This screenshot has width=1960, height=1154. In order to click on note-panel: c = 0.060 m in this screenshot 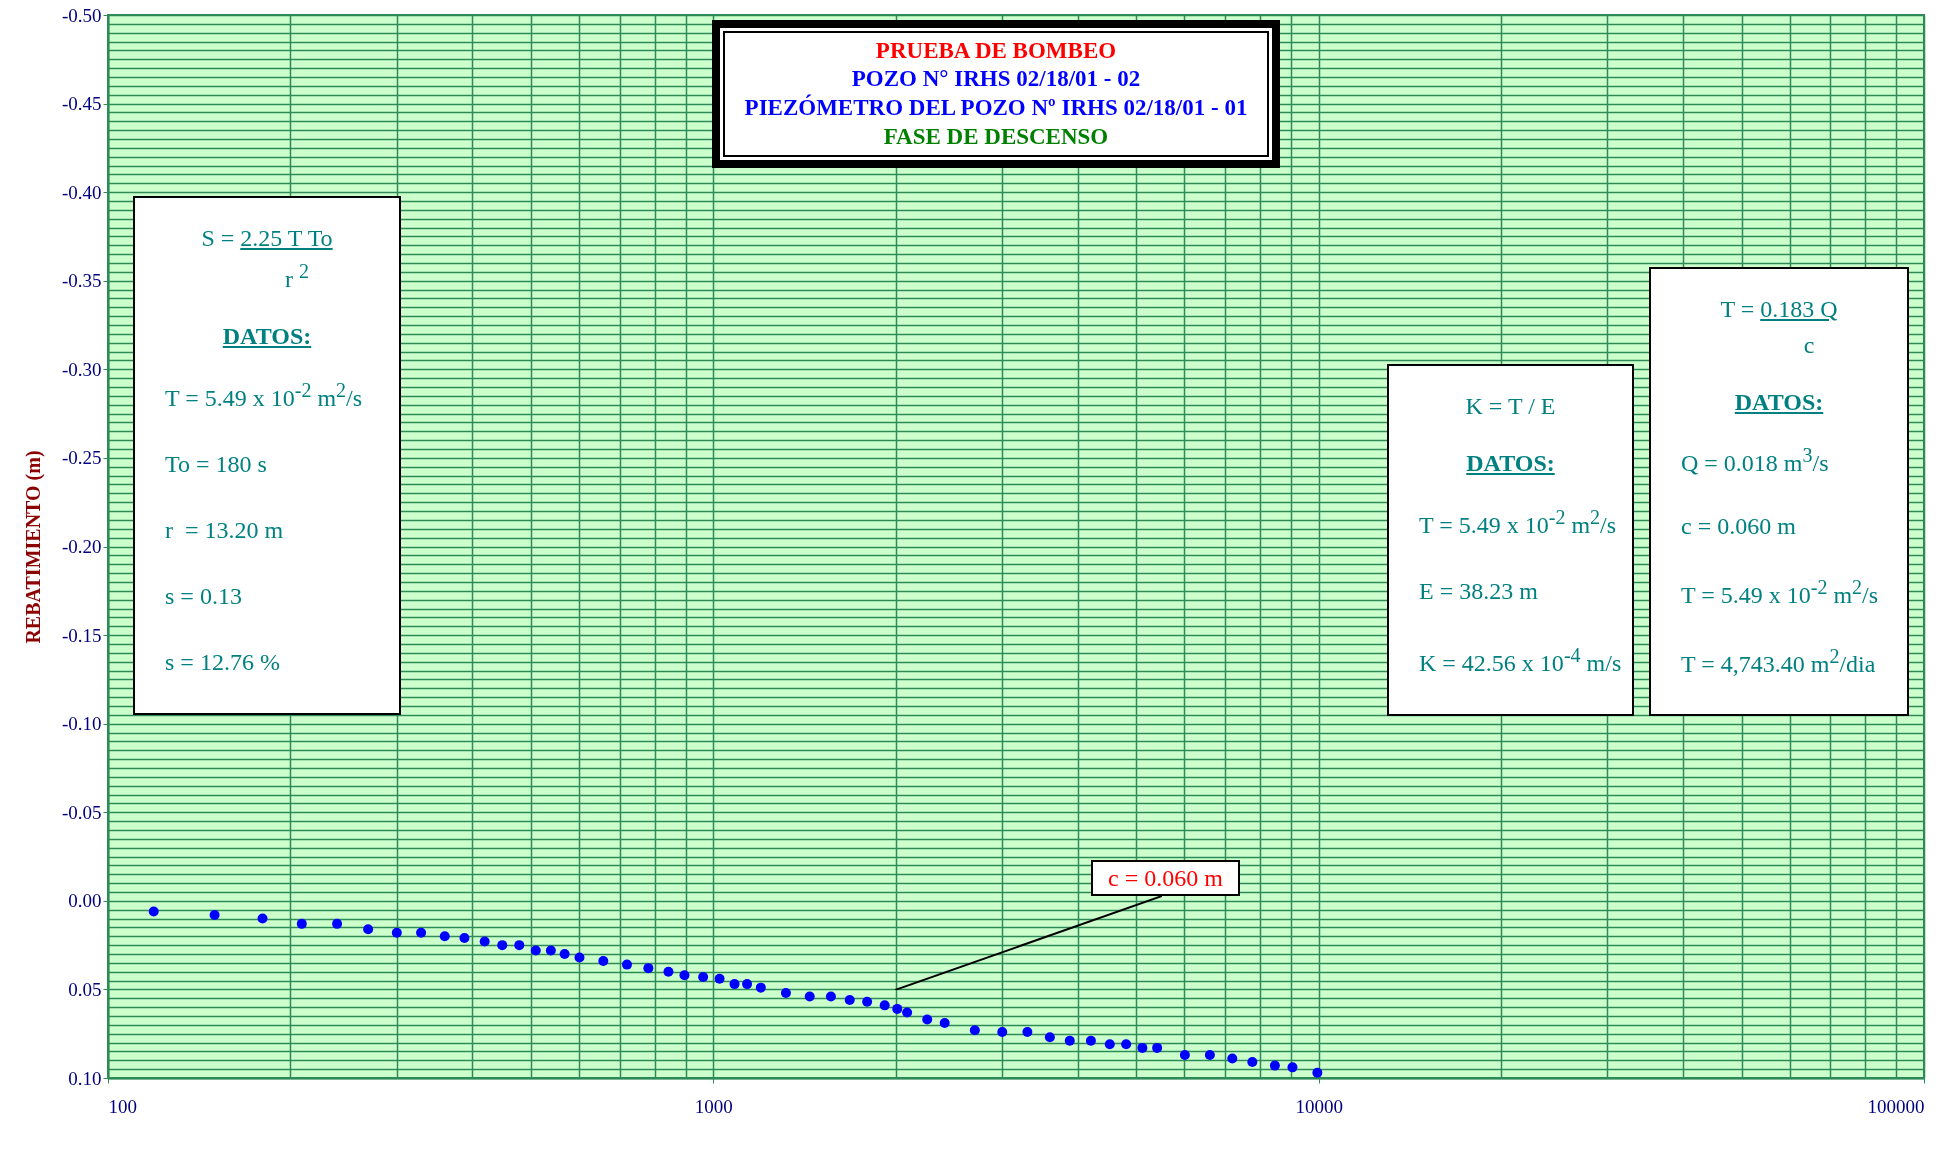, I will do `click(1165, 878)`.